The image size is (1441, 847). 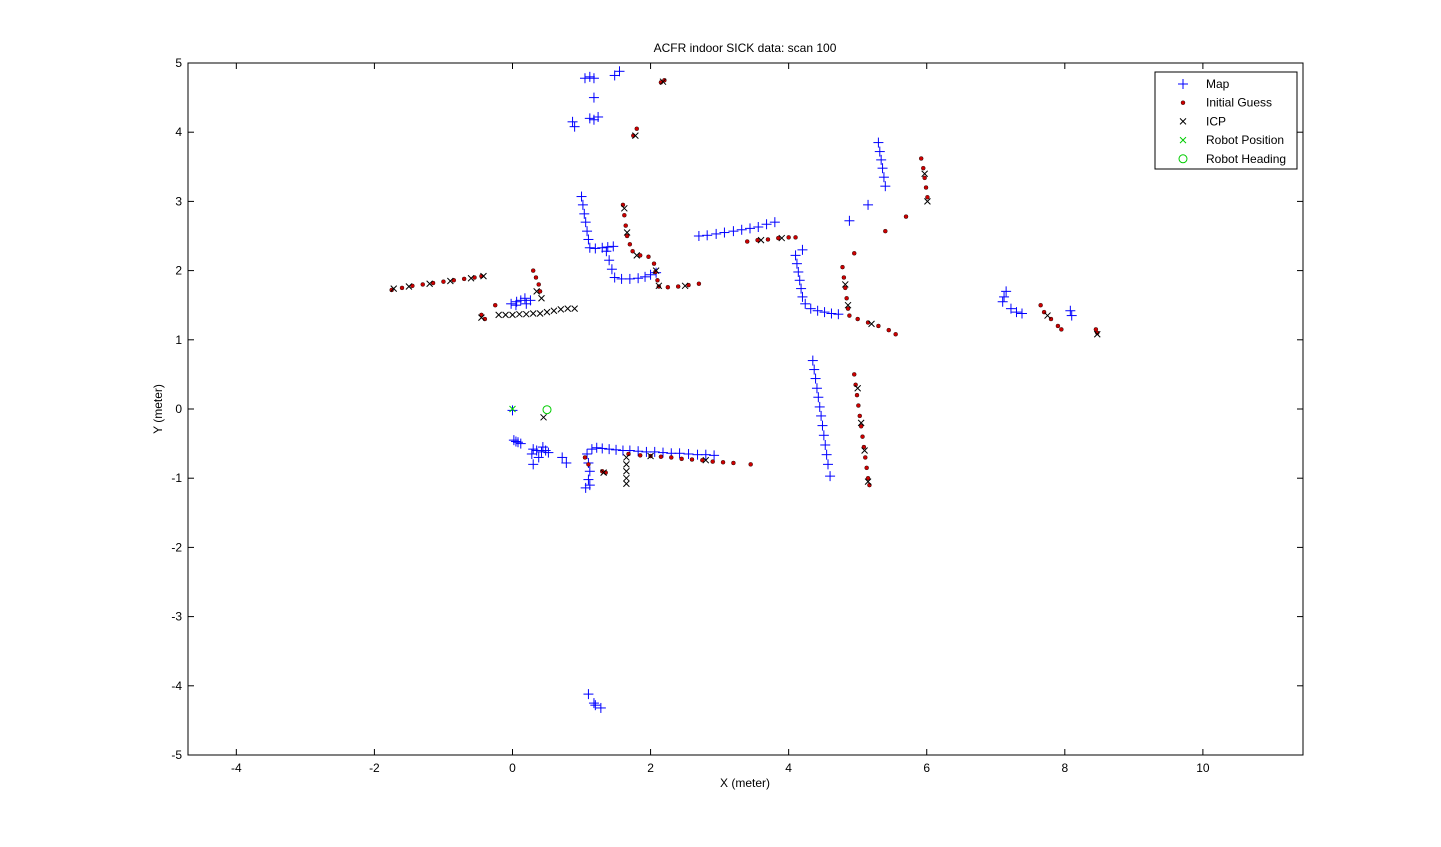 I want to click on legend-marker-robot-position, so click(x=1183, y=140).